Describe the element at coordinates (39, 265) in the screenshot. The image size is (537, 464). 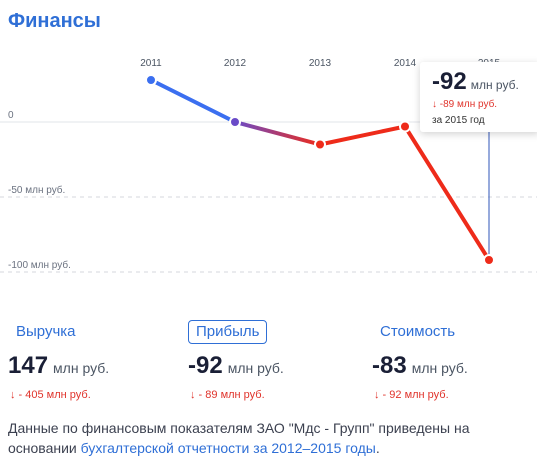
I see `y-tick-label: -100 млн руб.` at that location.